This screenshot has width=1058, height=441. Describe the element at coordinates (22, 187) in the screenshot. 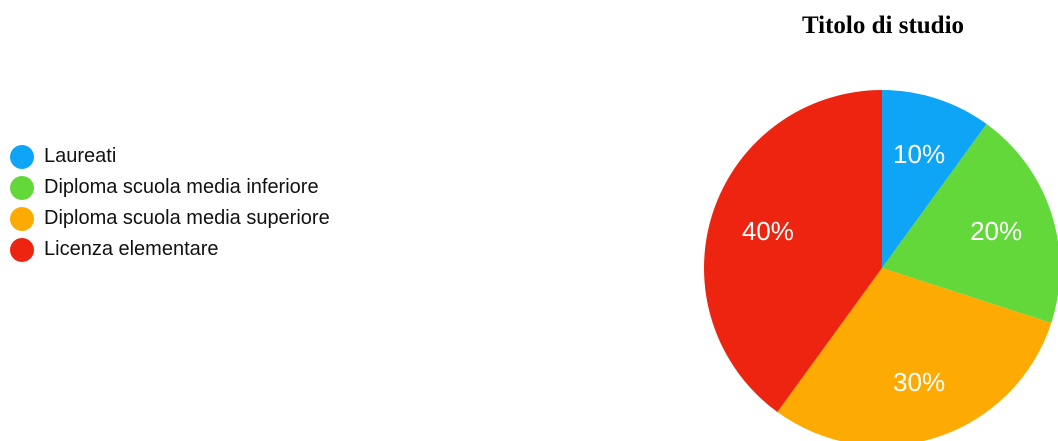

I see `legend-swatch-diploma-inferiore` at that location.